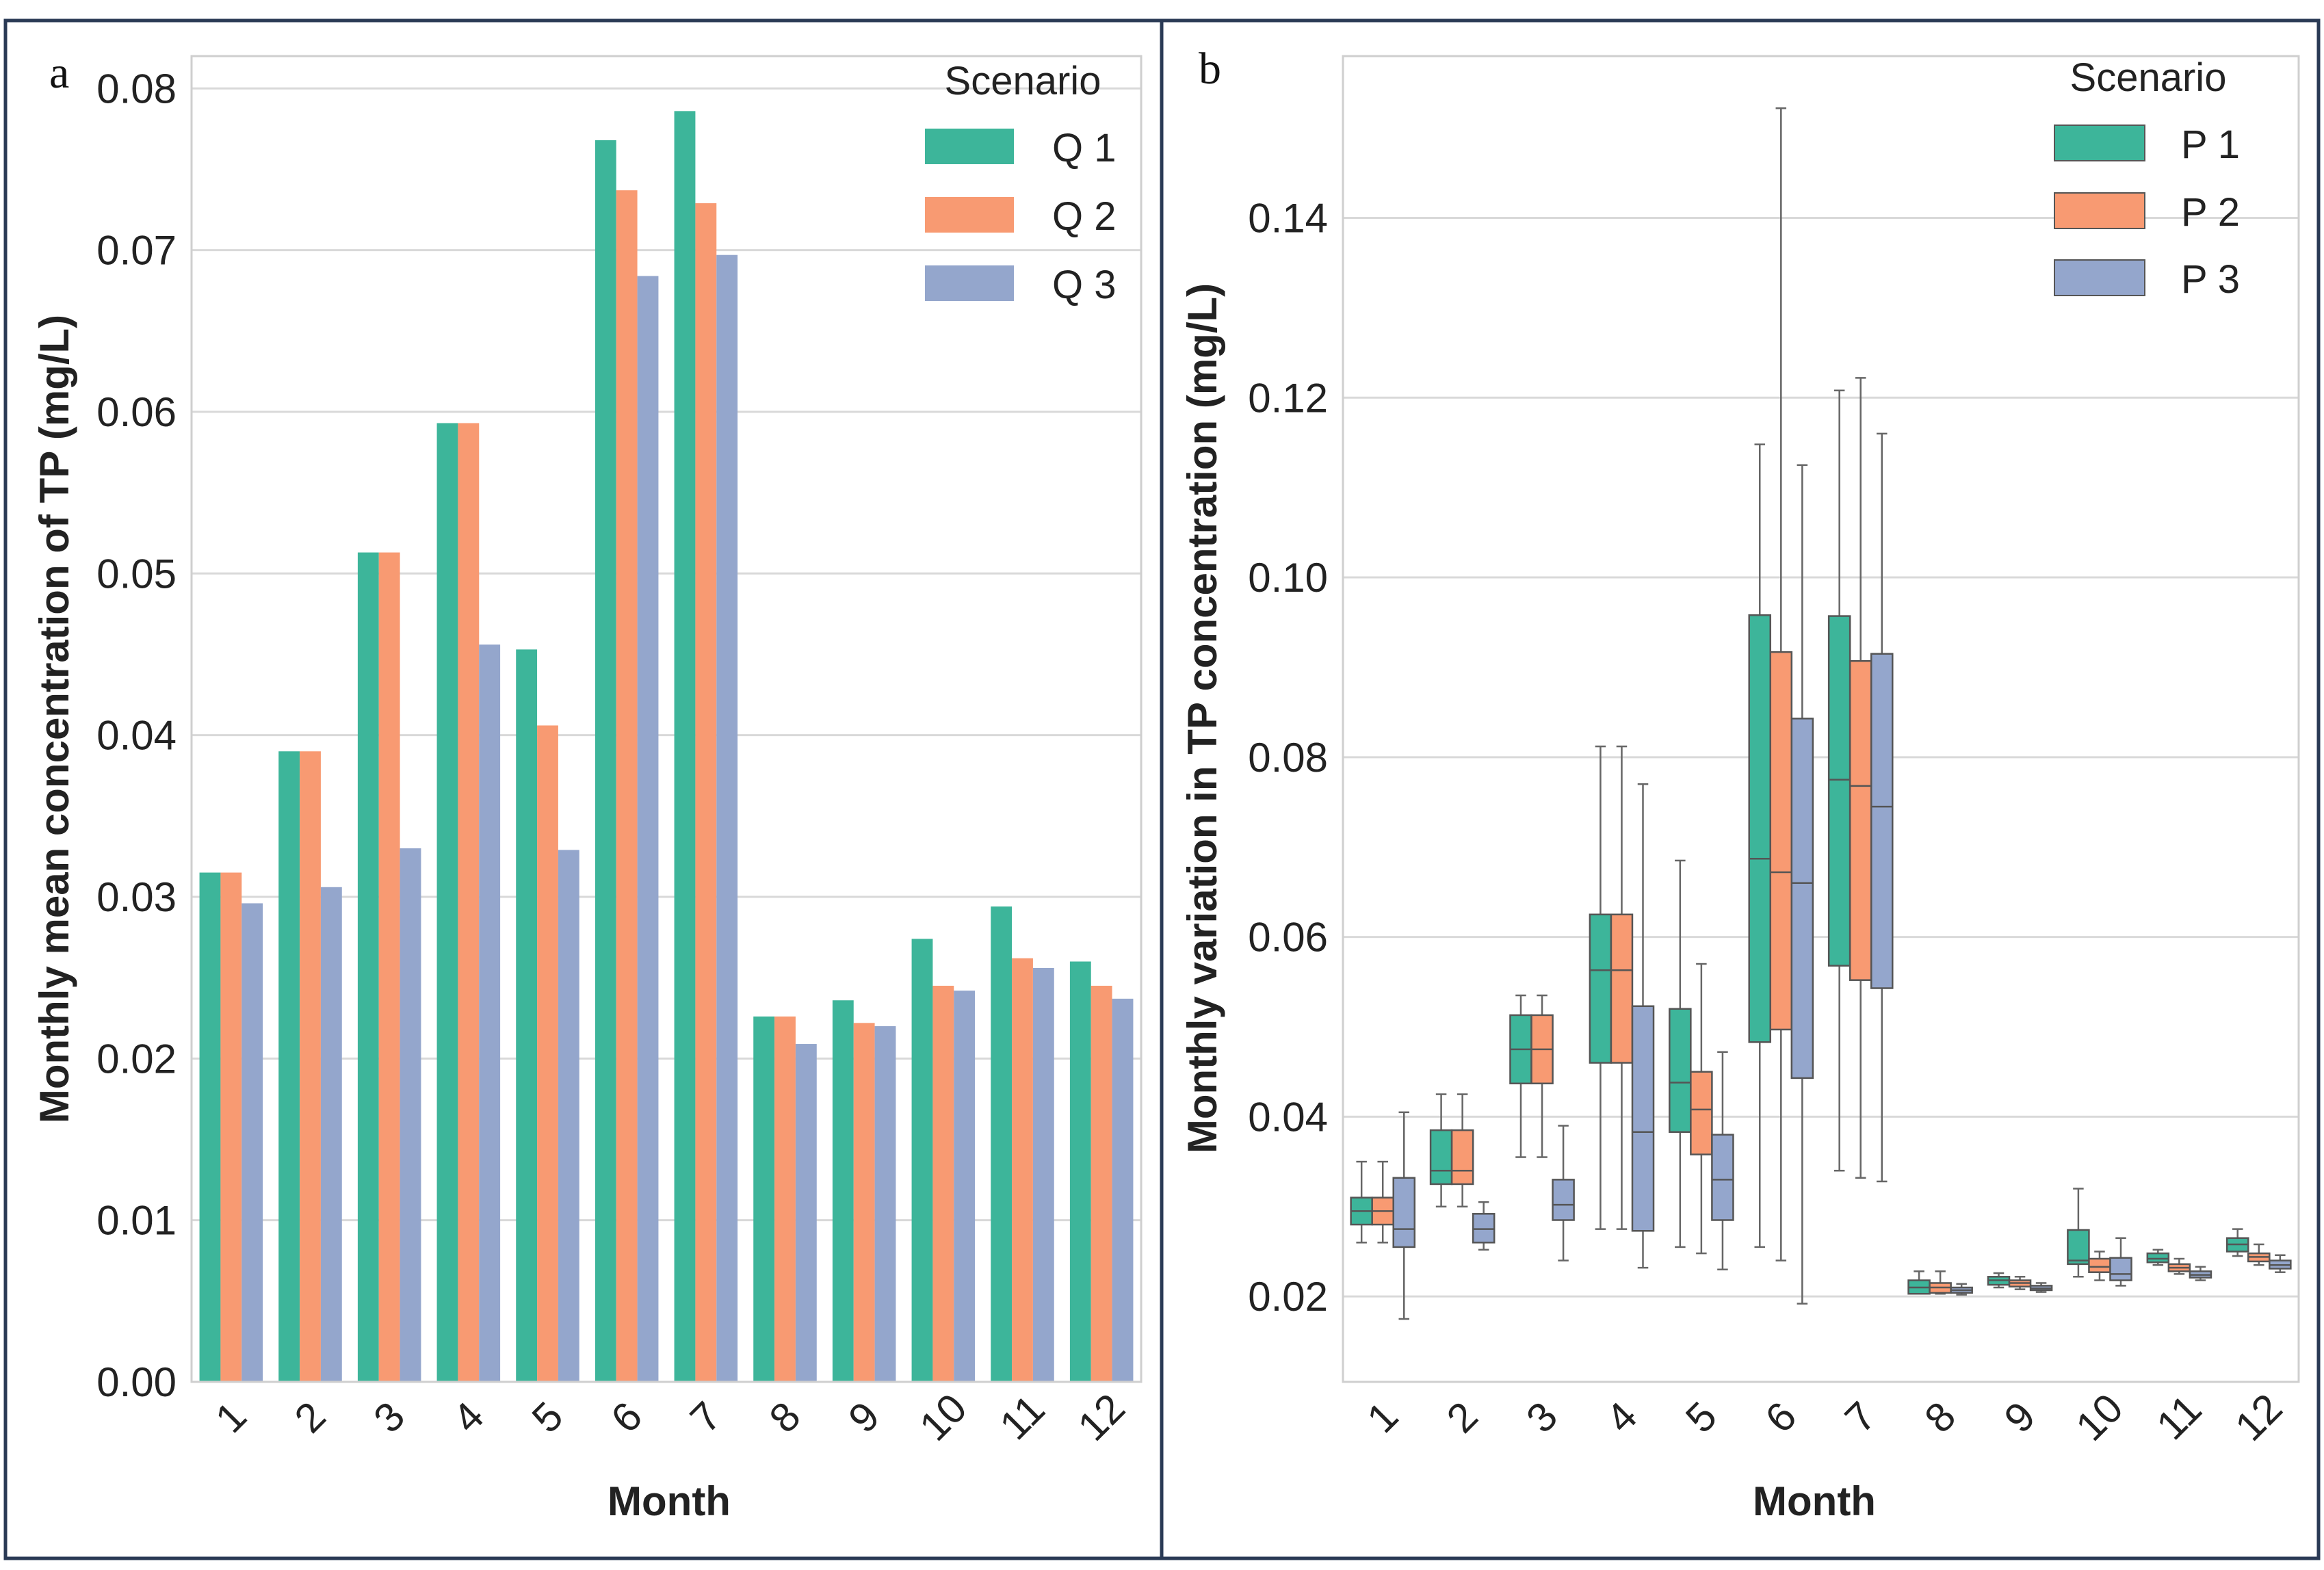  Describe the element at coordinates (2147, 178) in the screenshot. I see `panel-b-legend: Scenario P 1 P 2 P 3` at that location.